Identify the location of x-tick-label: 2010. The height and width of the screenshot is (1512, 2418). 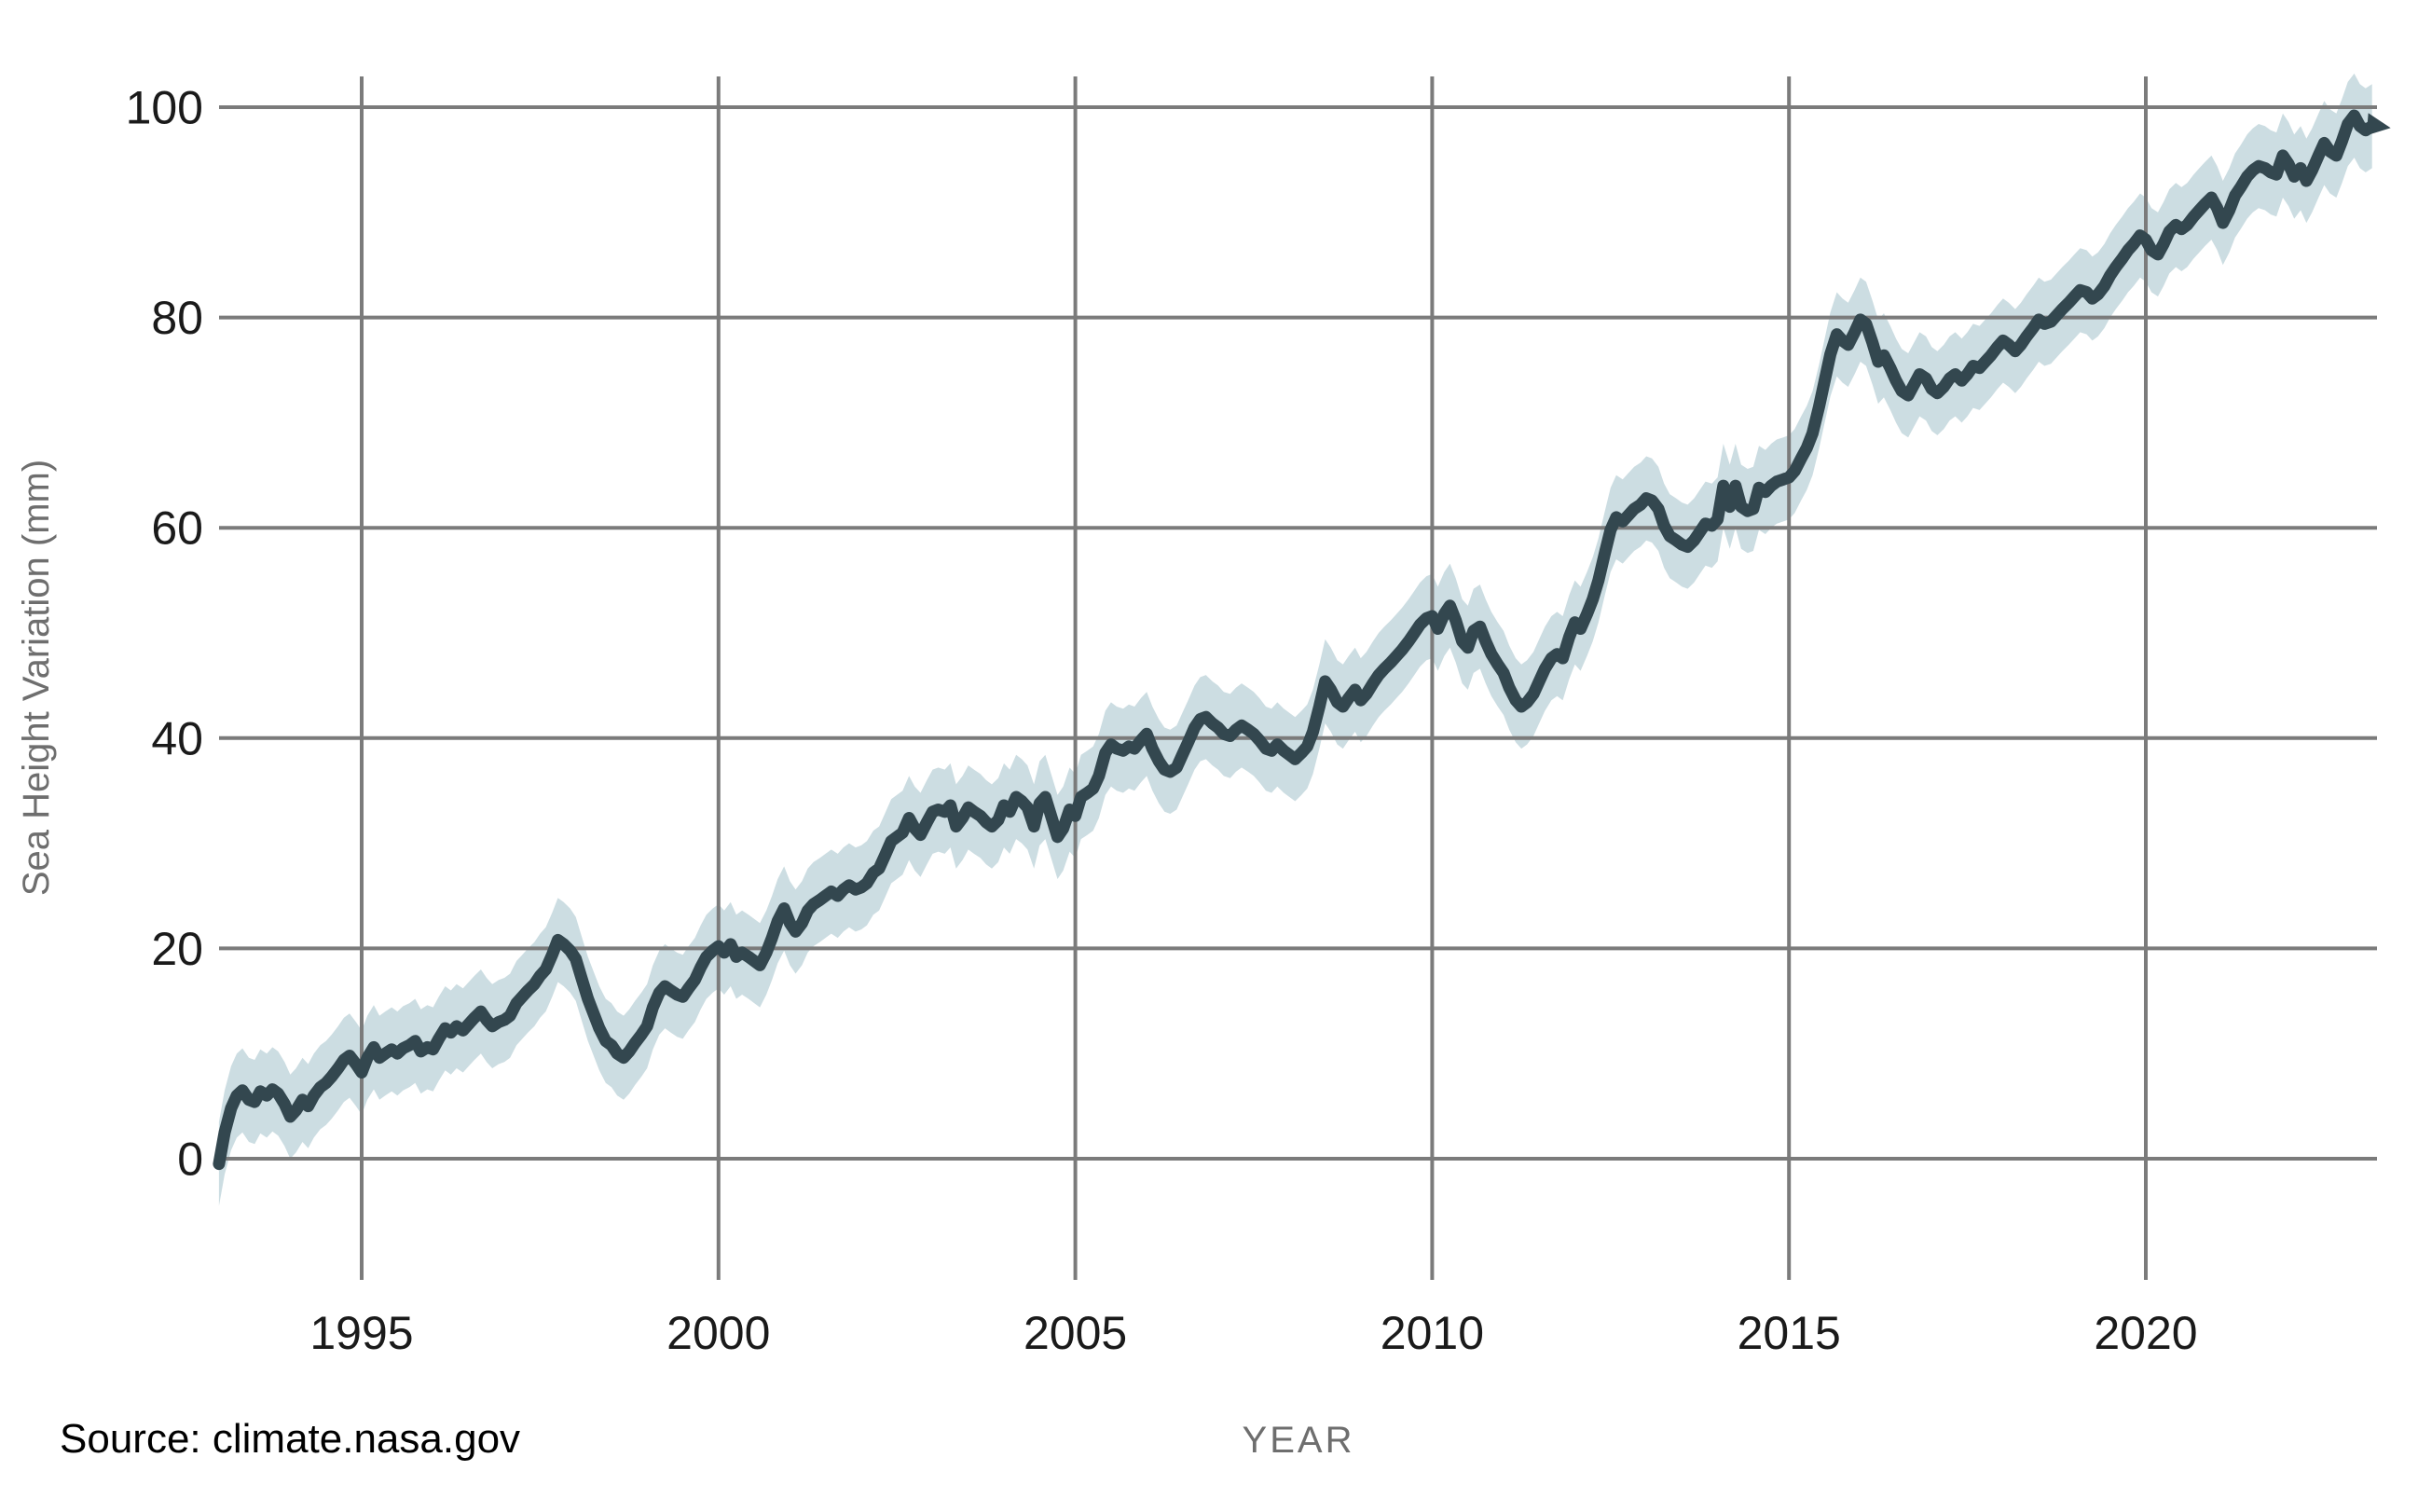
(1432, 1333).